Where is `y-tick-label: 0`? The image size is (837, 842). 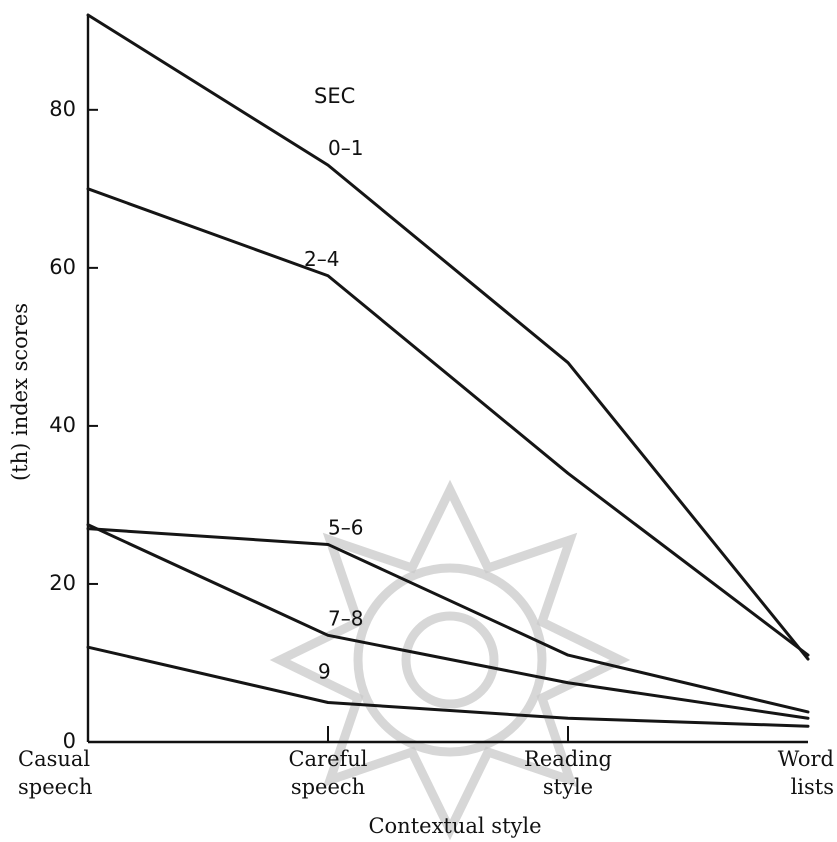
y-tick-label: 0 is located at coordinates (69, 741).